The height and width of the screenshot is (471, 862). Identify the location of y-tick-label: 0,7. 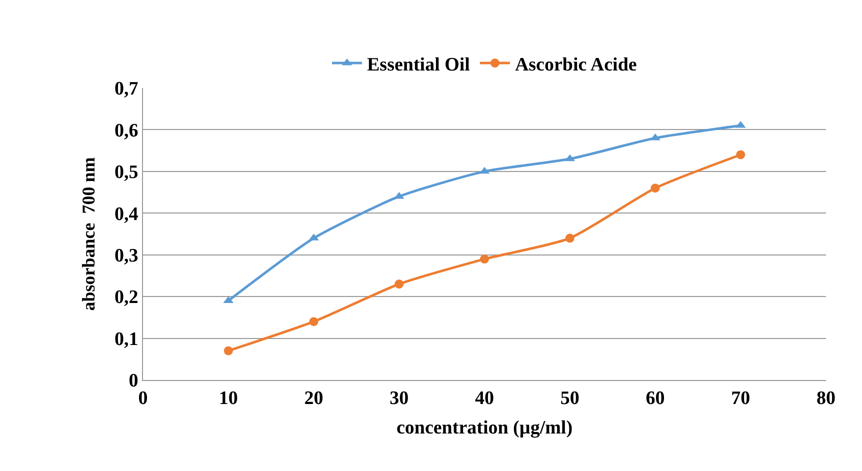
(126, 89).